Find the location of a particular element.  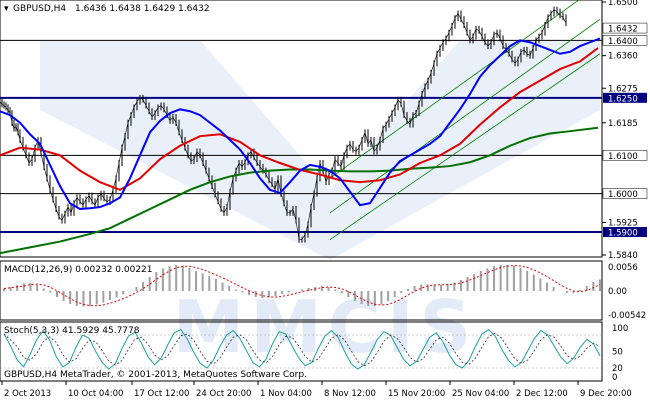

stoch-series is located at coordinates (301, 349).